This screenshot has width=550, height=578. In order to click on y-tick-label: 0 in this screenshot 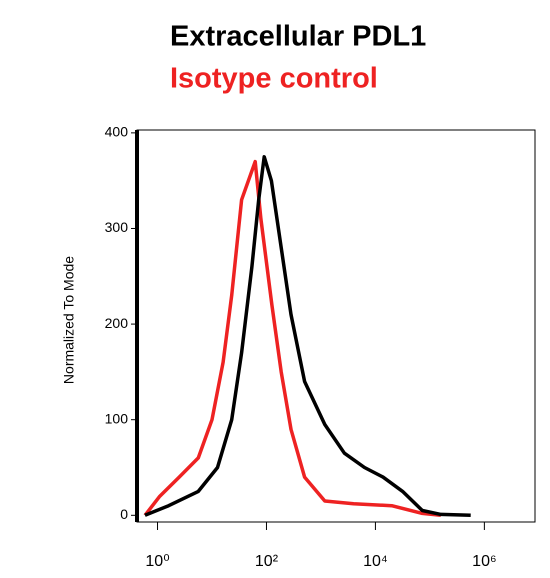, I will do `click(124, 514)`.